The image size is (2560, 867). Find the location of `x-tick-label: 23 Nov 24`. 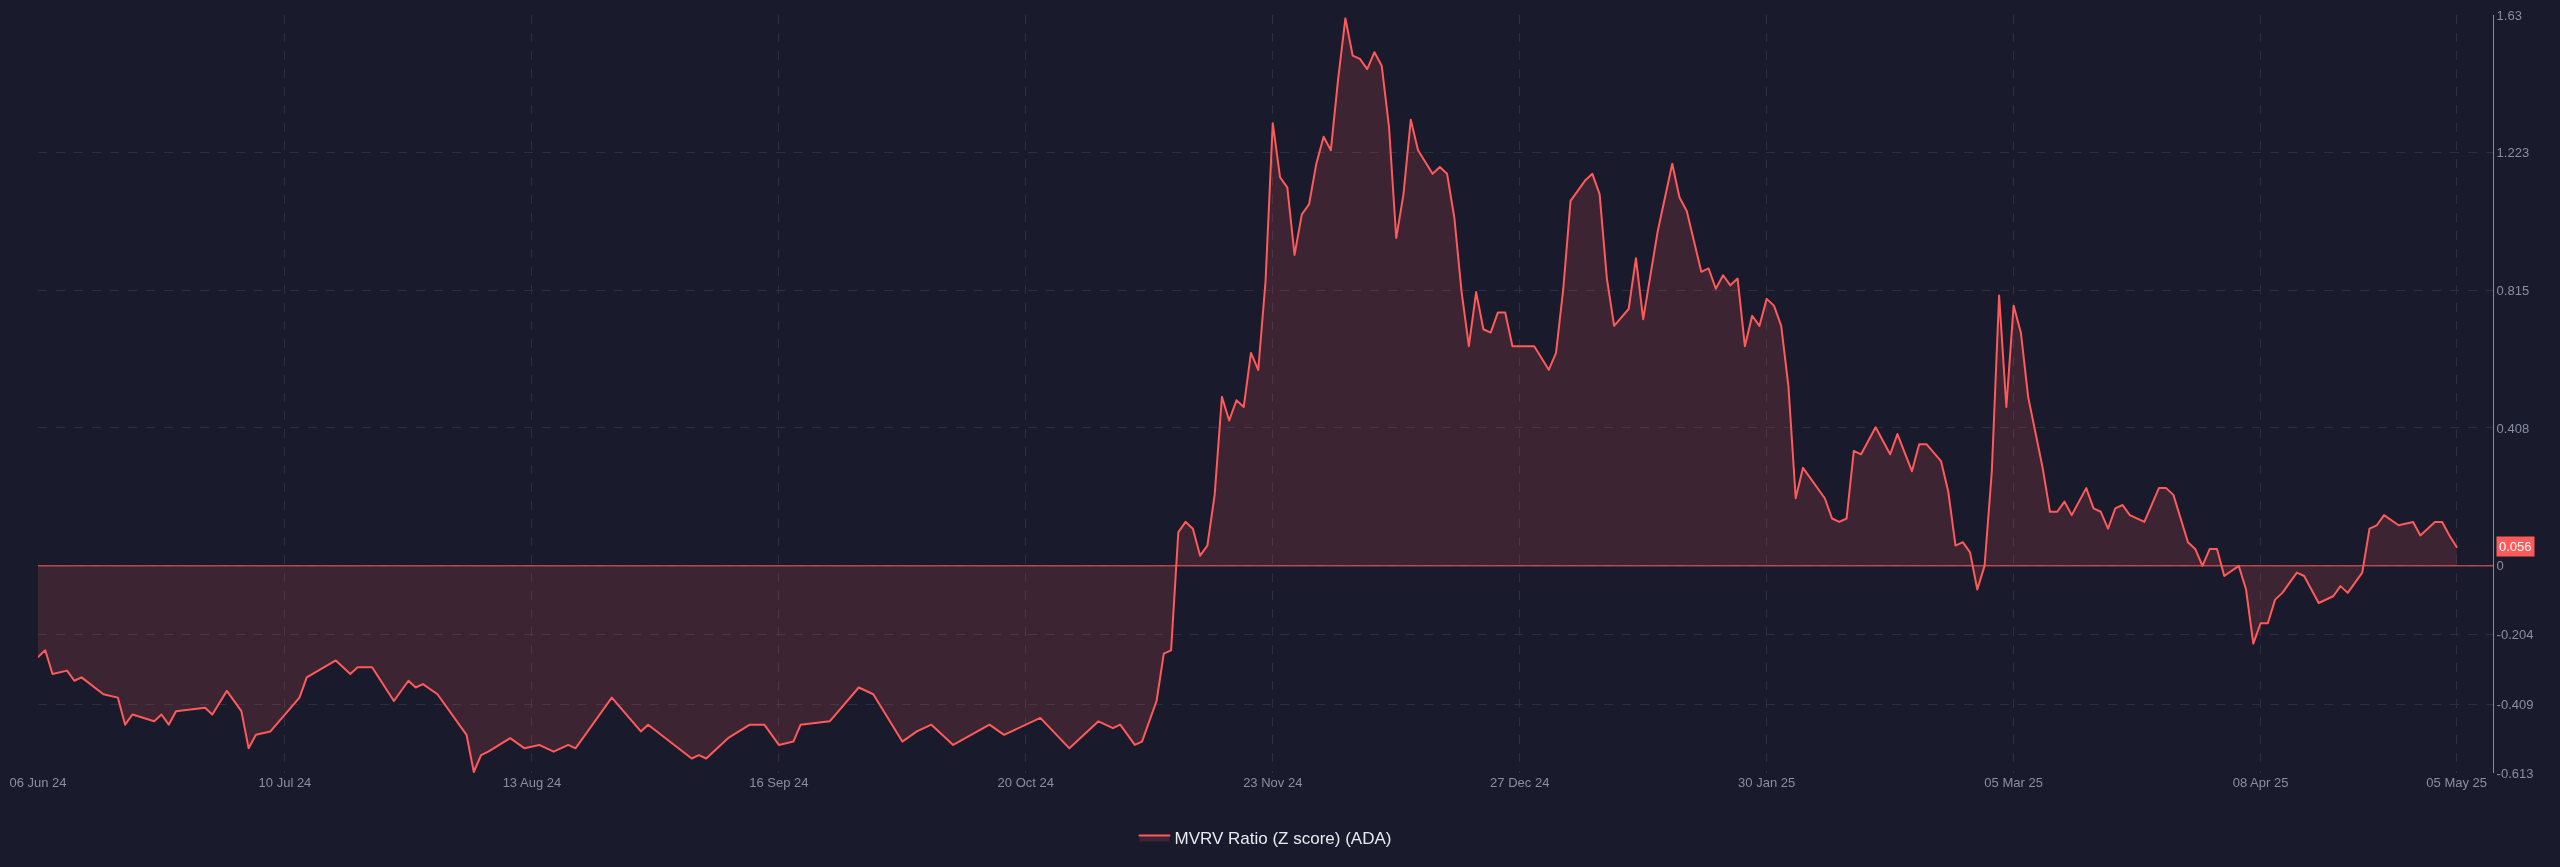

x-tick-label: 23 Nov 24 is located at coordinates (1273, 782).